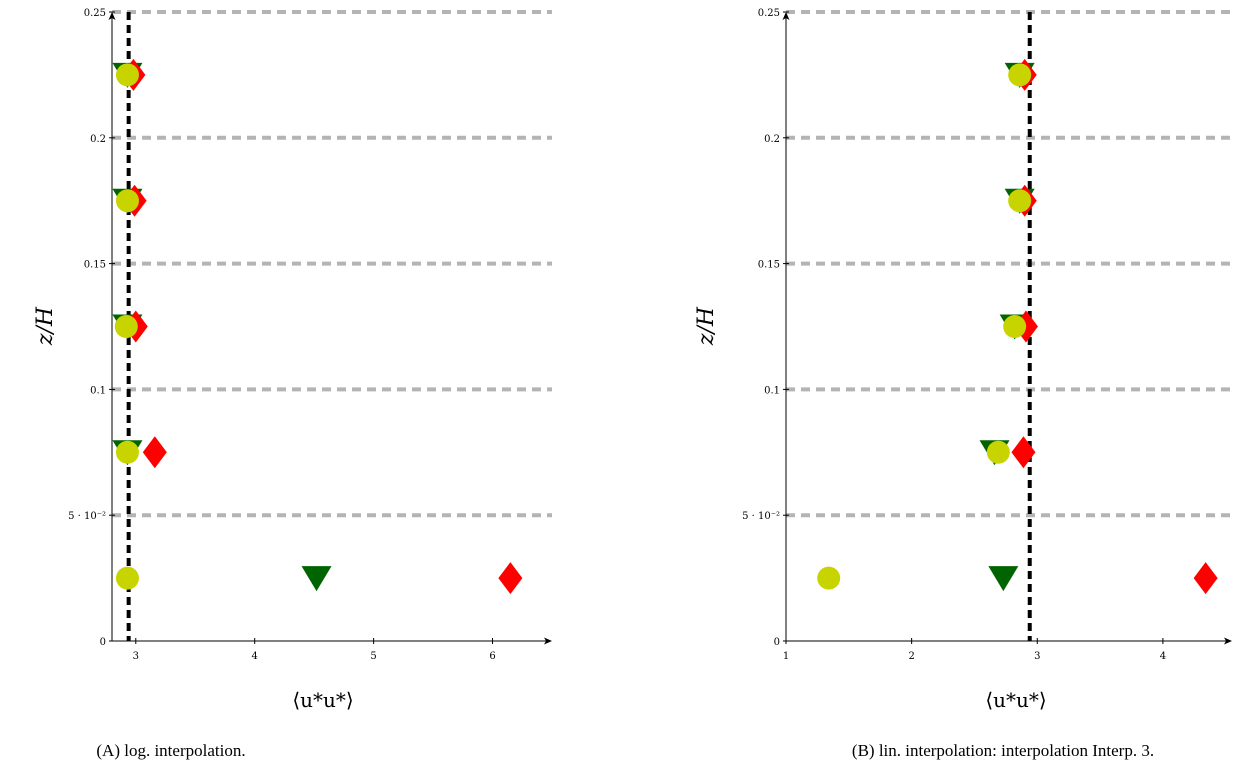 Image resolution: width=1244 pixels, height=772 pixels. Describe the element at coordinates (373, 656) in the screenshot. I see `x-tick-label: 5` at that location.